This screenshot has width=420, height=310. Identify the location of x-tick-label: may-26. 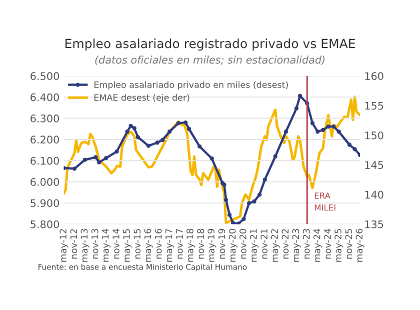
(360, 245).